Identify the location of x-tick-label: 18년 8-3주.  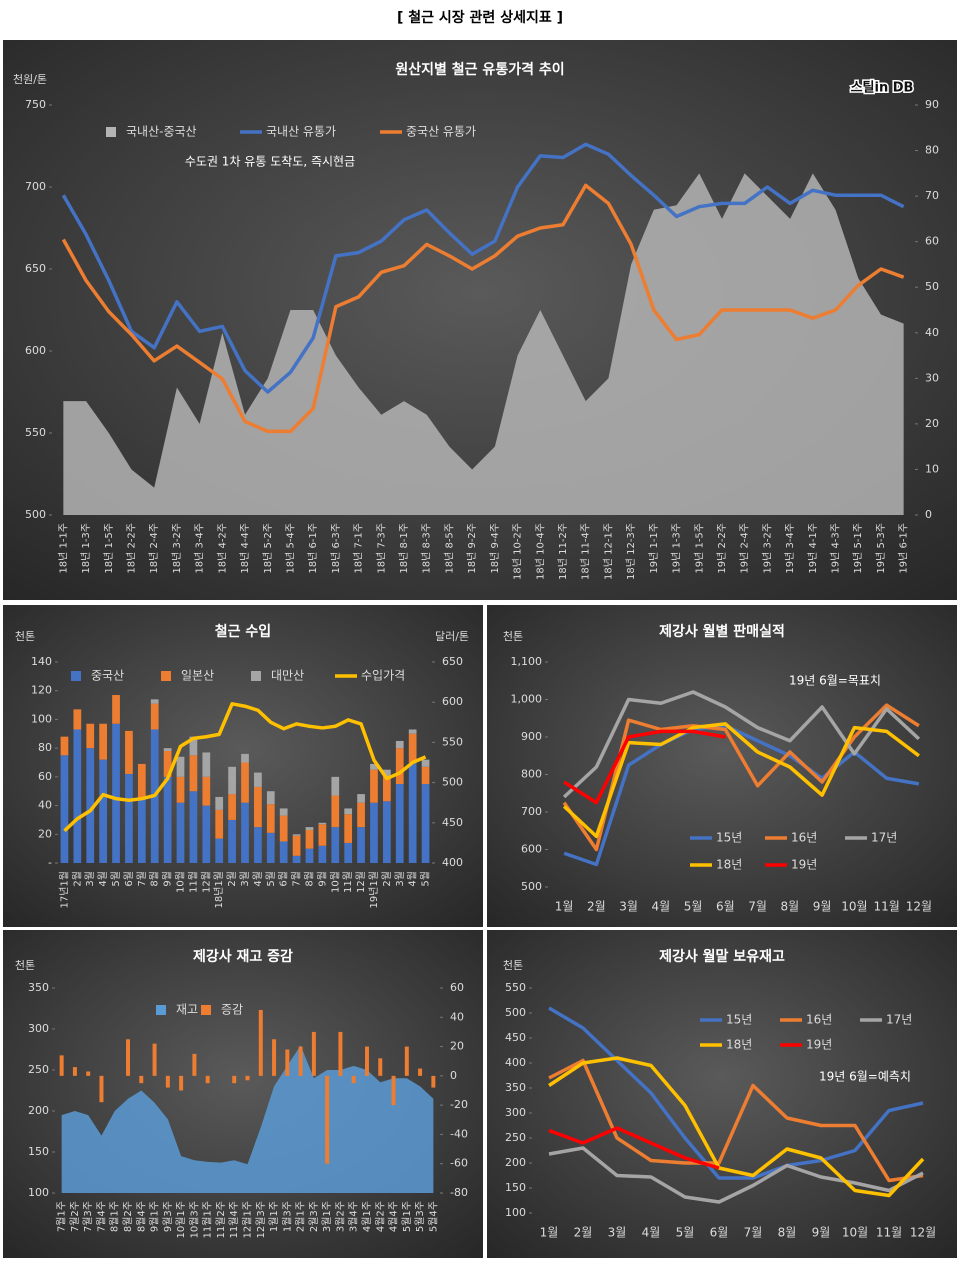
(427, 548).